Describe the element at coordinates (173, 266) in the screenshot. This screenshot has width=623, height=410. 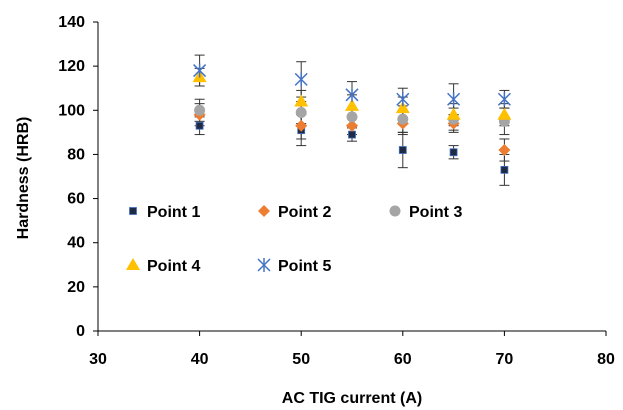
I see `legend-label: Point 4` at that location.